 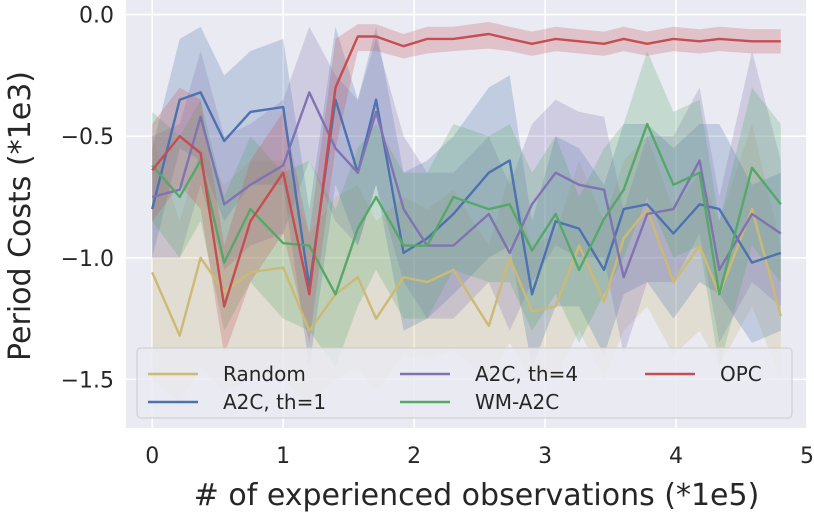 I want to click on legend-box, so click(x=464, y=383).